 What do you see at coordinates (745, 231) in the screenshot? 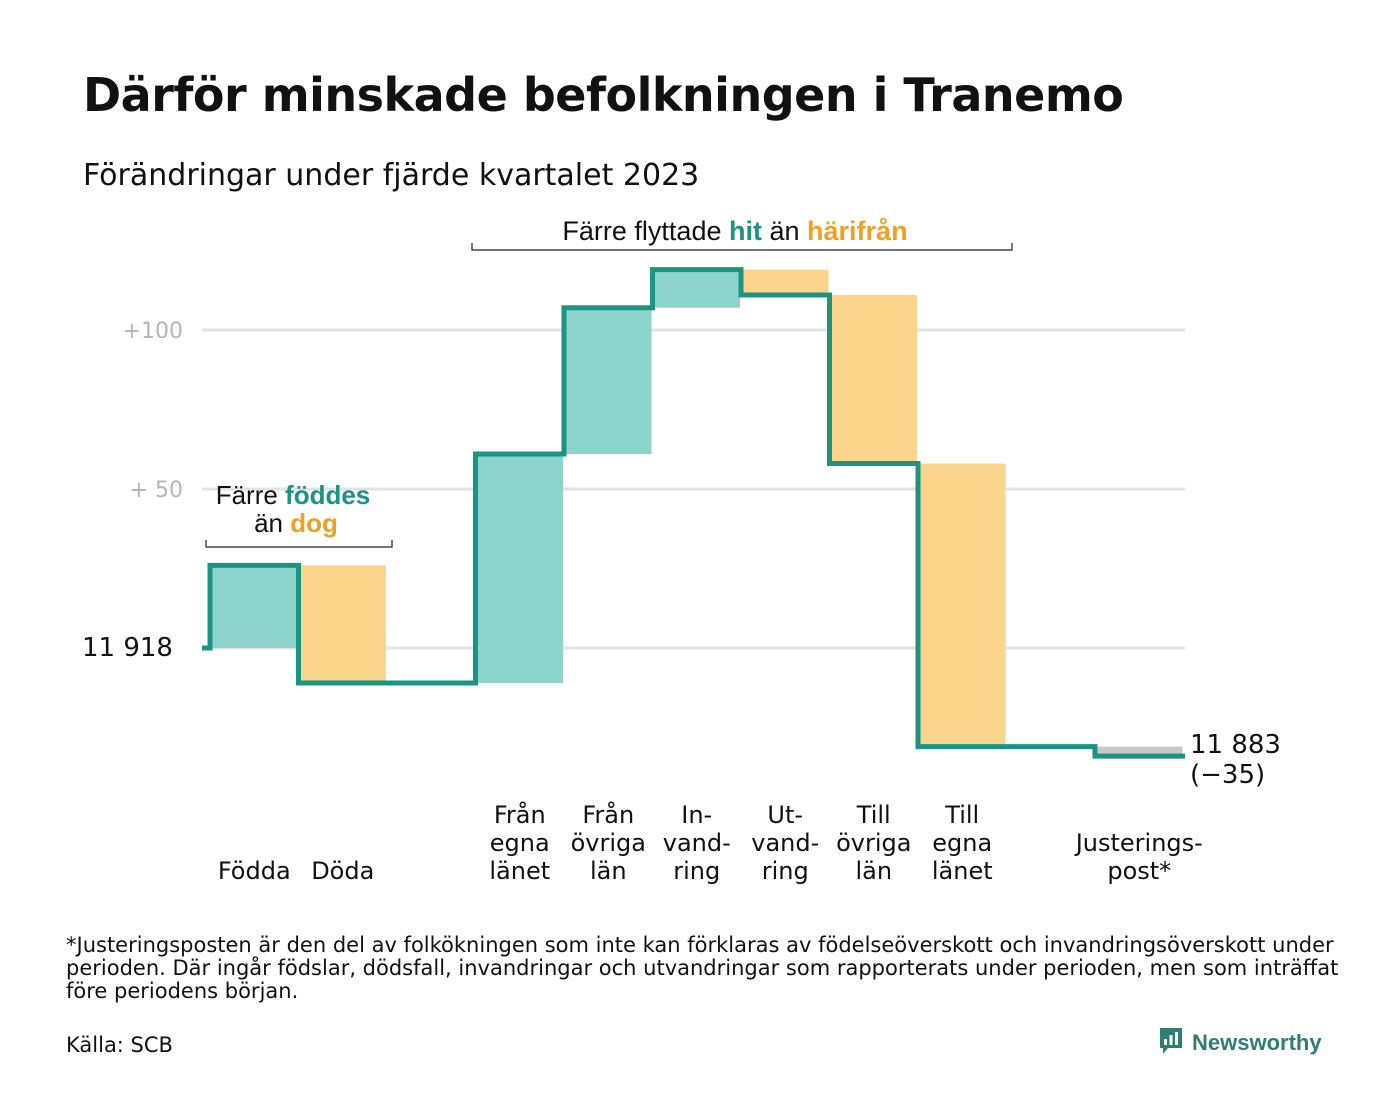
I see `annotation-span: hit` at bounding box center [745, 231].